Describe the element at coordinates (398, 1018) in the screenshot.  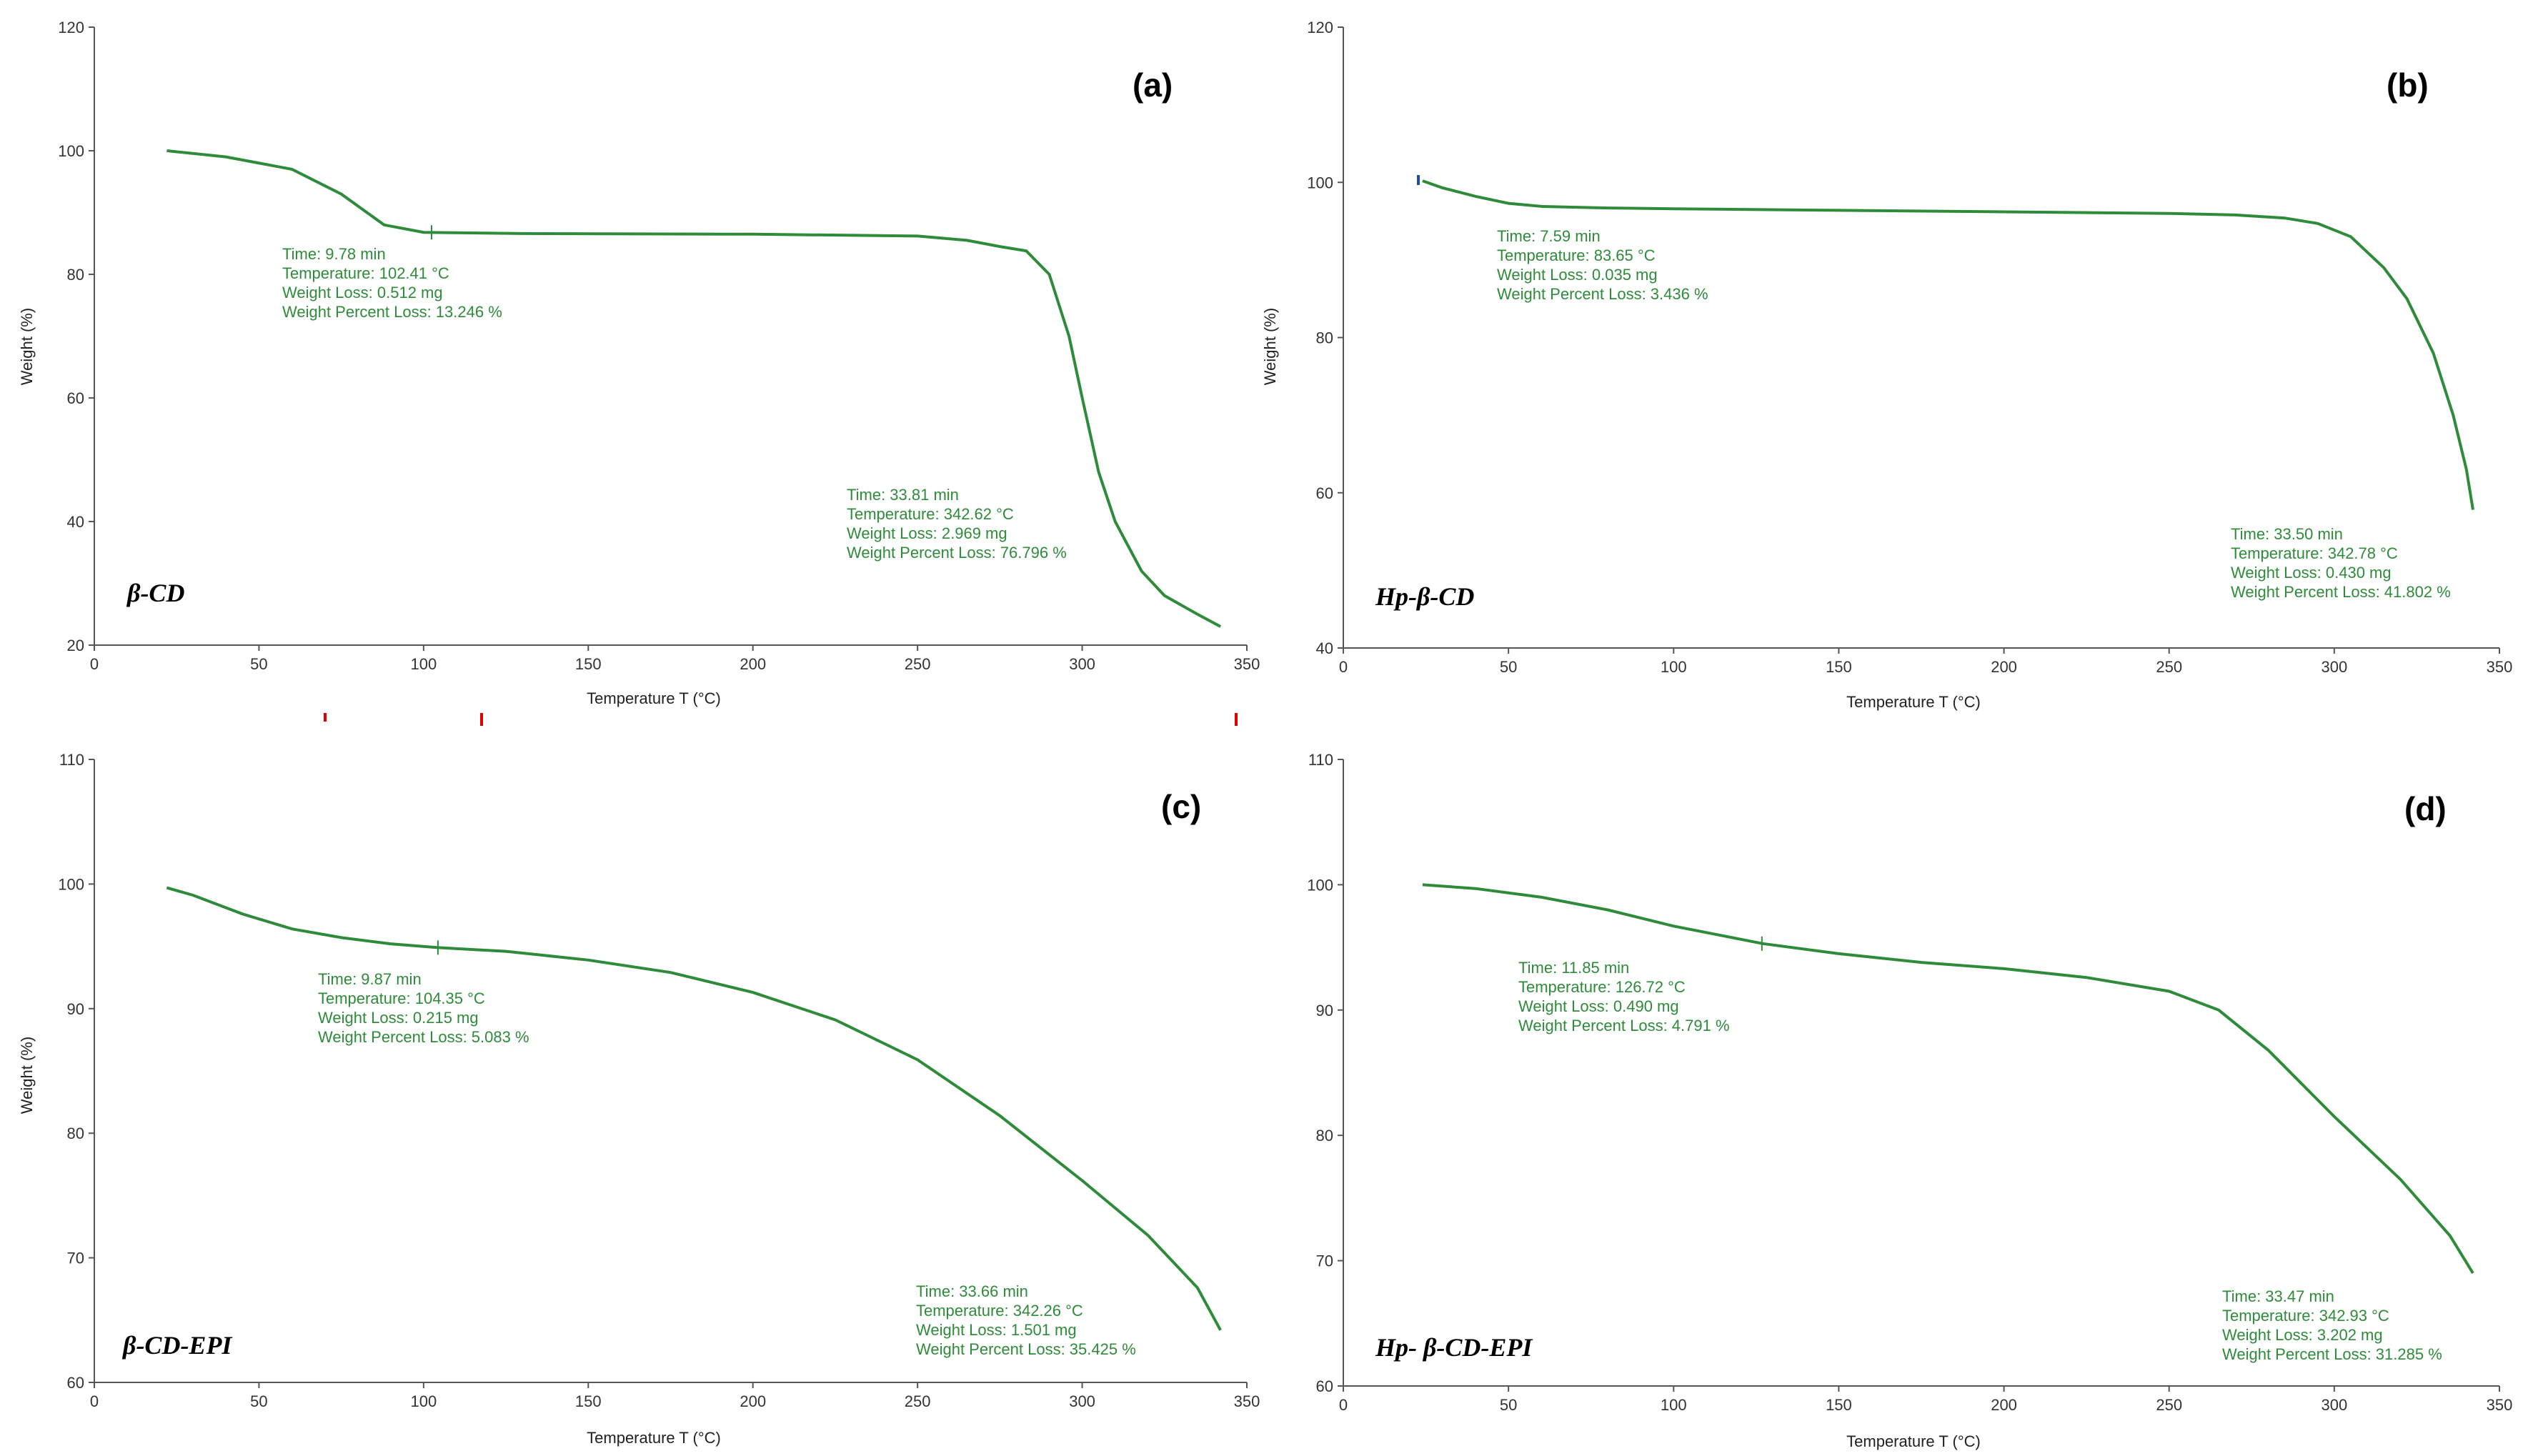
I see `annotation-c-1-weight-loss: Weight Loss: 0.215 mg` at that location.